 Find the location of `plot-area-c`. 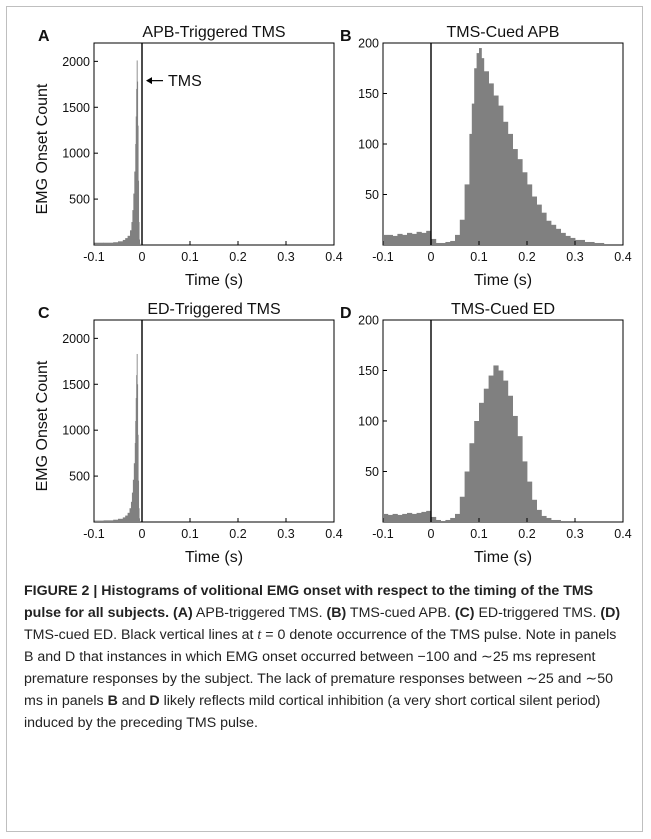

plot-area-c is located at coordinates (214, 421).